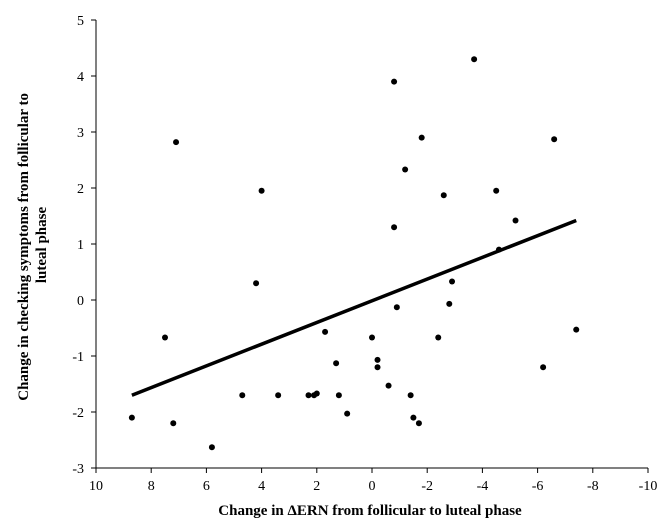 Image resolution: width=672 pixels, height=523 pixels. Describe the element at coordinates (80, 77) in the screenshot. I see `y-tick-label: 4` at that location.